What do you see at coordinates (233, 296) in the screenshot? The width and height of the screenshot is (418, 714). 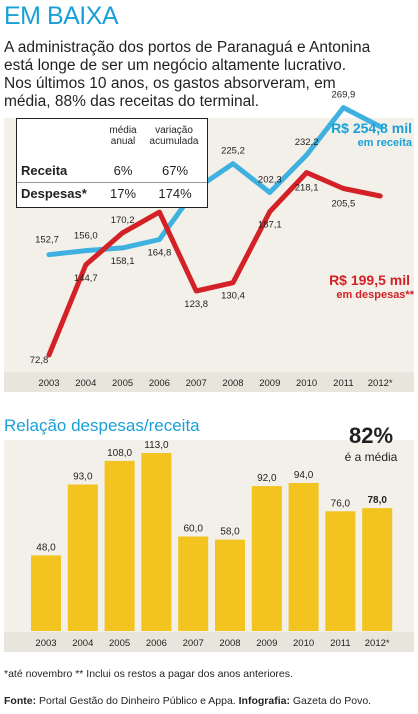 I see `data-label: 130,4` at bounding box center [233, 296].